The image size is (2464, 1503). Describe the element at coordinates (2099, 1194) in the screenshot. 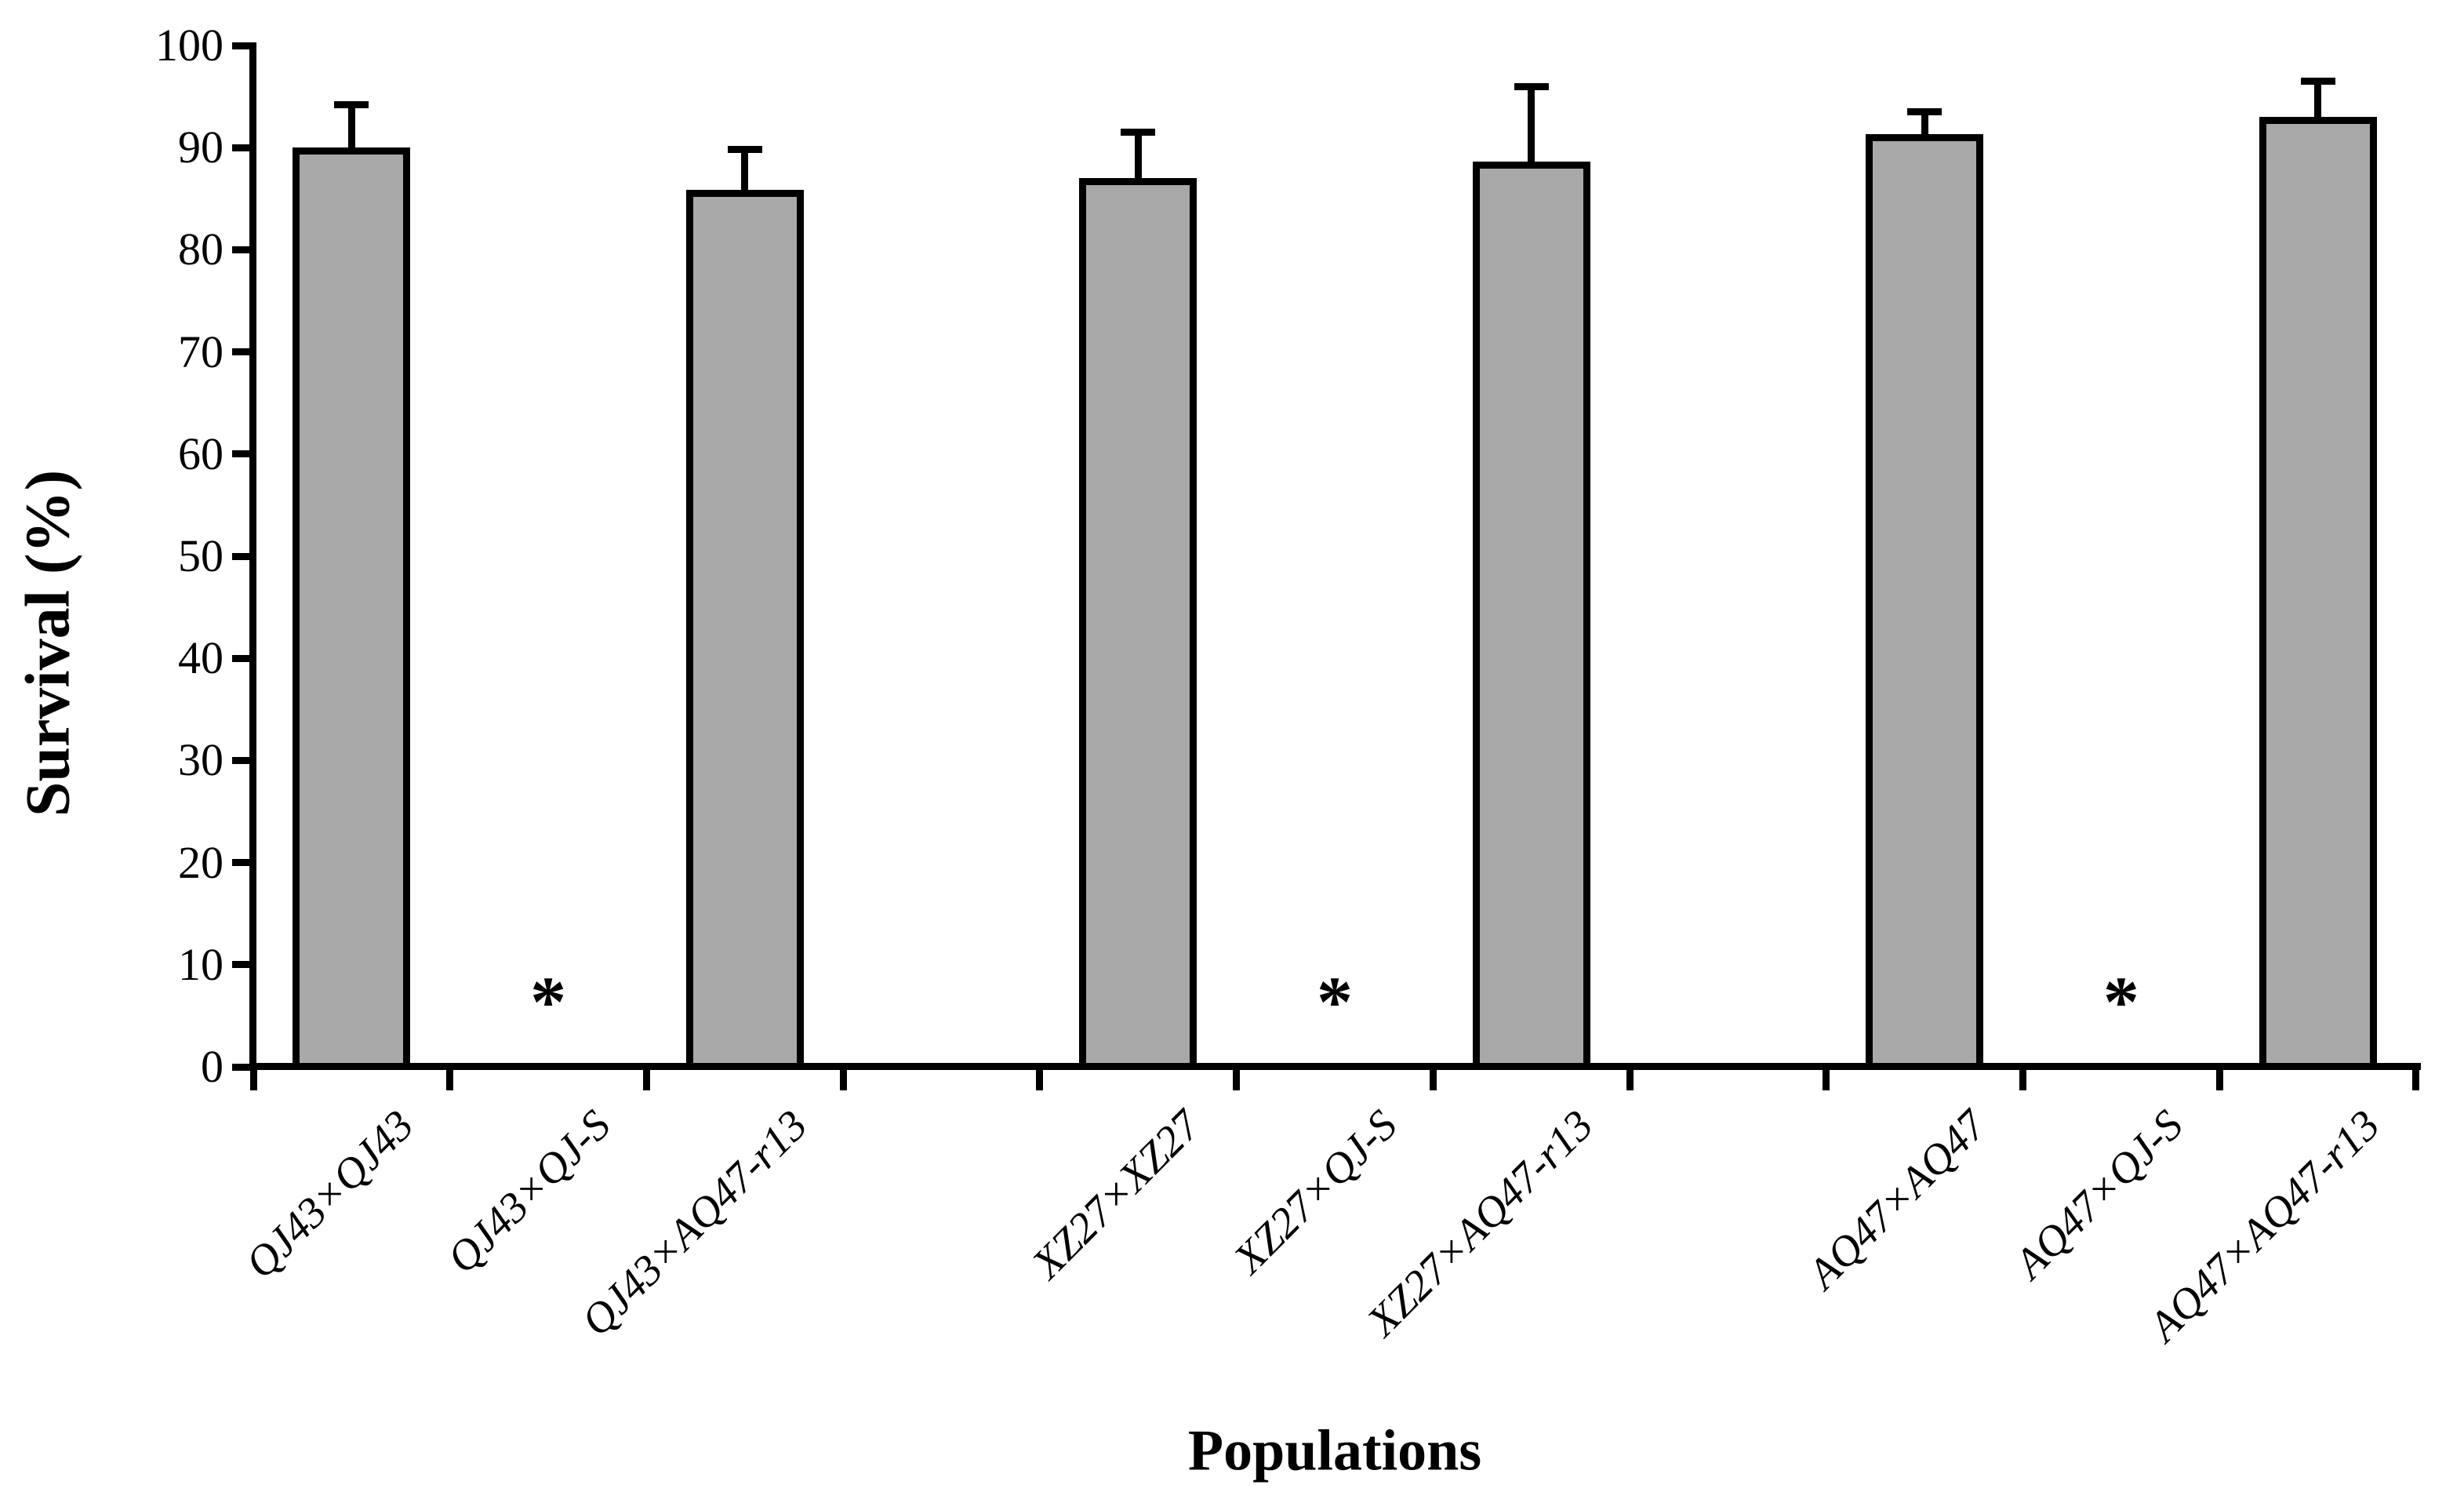

I see `category-label-text: AQ47×QJ-S` at that location.